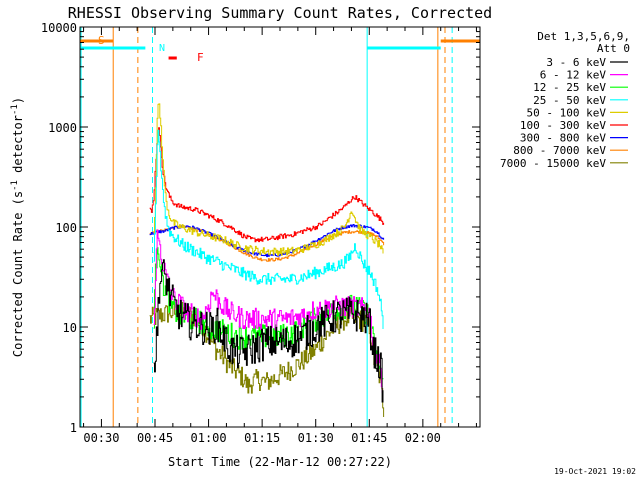 This screenshot has height=480, width=640. Describe the element at coordinates (101, 40) in the screenshot. I see `saa-label: S` at that location.